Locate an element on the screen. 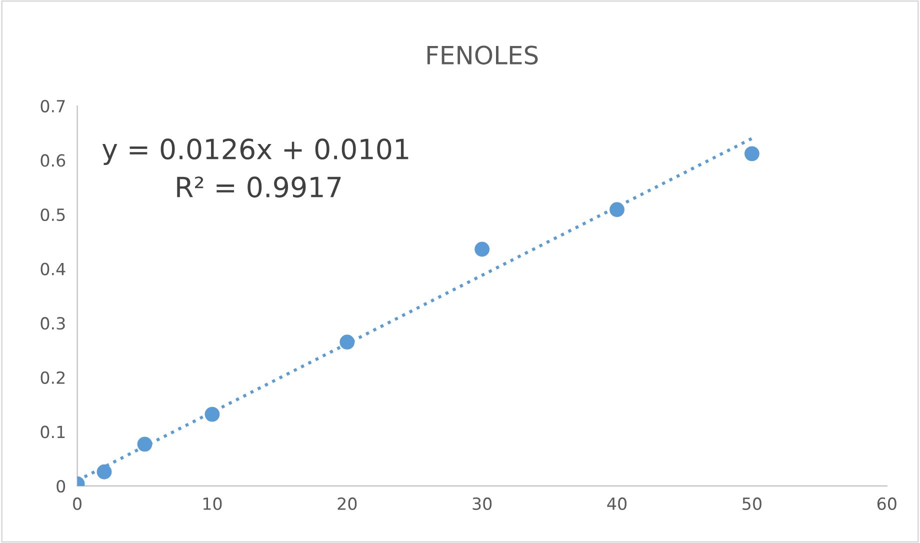 This screenshot has width=920, height=543. y-tick-label: 0.2 is located at coordinates (52, 377).